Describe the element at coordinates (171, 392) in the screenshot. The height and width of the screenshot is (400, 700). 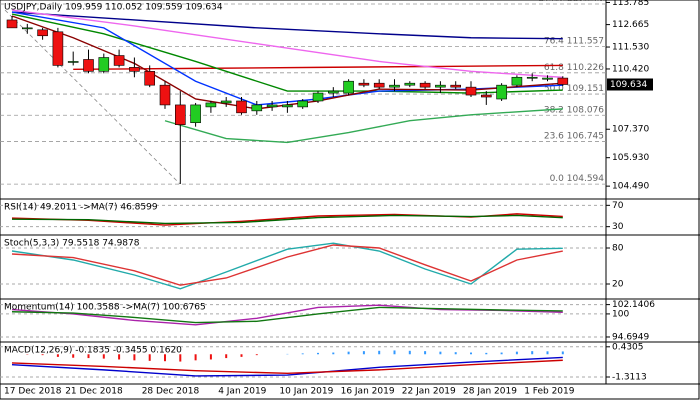
I see `x-tick-label: 28 Dec 2018` at that location.